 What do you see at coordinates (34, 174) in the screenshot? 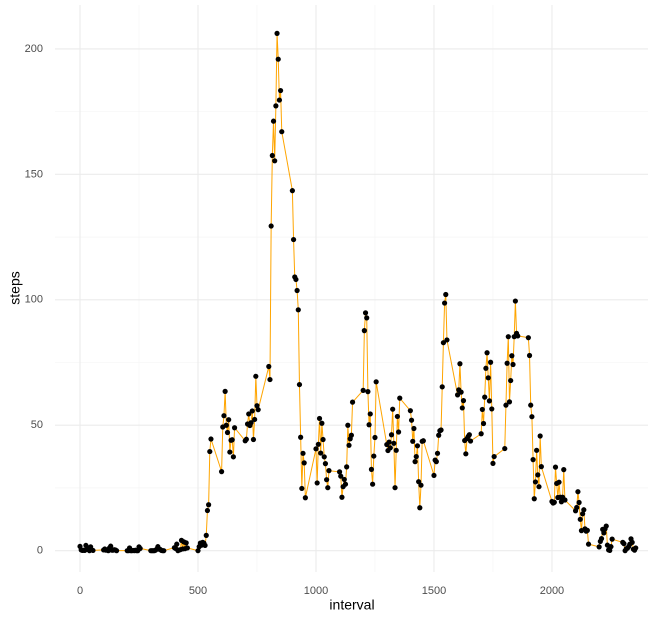
I see `y-tick-label: 150` at bounding box center [34, 174].